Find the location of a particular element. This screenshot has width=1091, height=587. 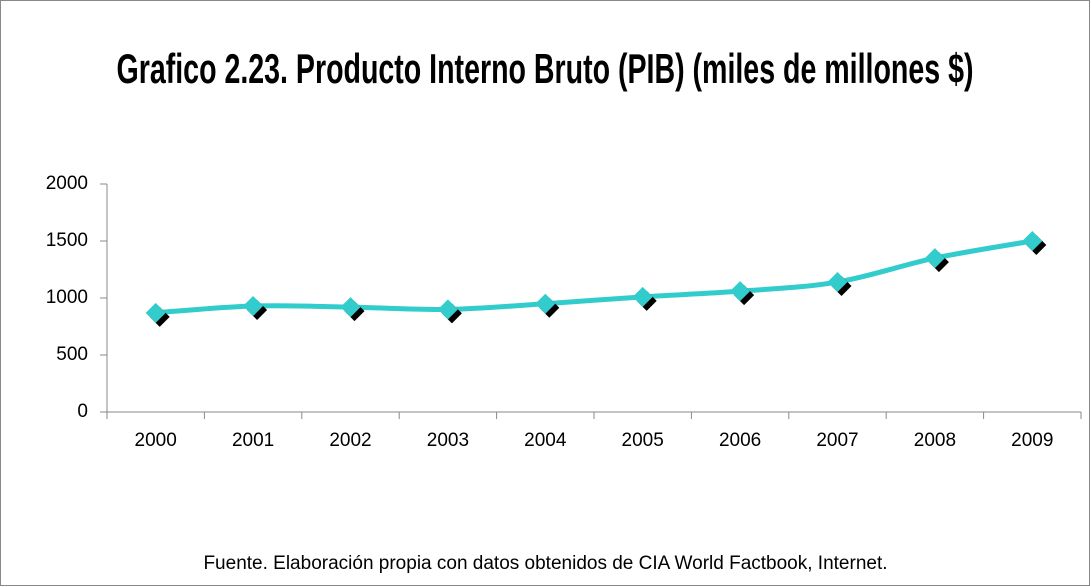

x-tick-label: 2003 is located at coordinates (448, 440).